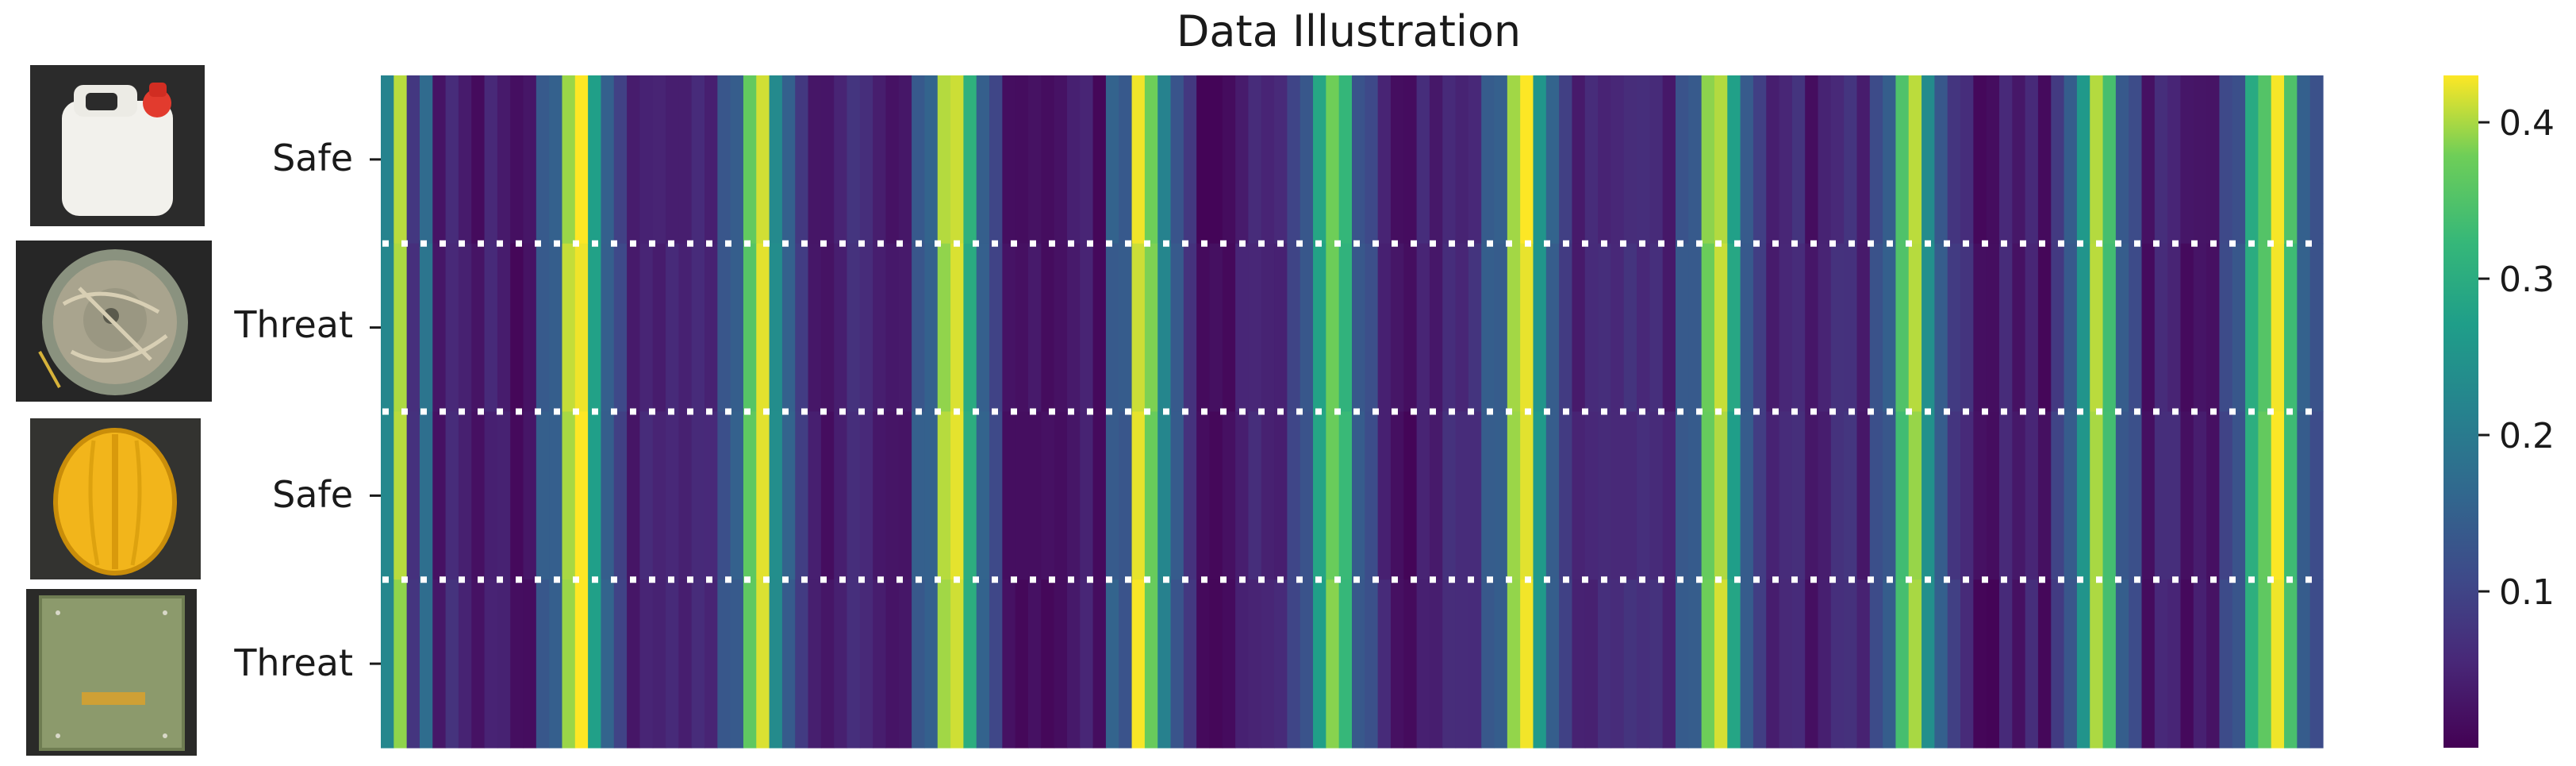  What do you see at coordinates (293, 662) in the screenshot?
I see `row-label-3: Threat` at bounding box center [293, 662].